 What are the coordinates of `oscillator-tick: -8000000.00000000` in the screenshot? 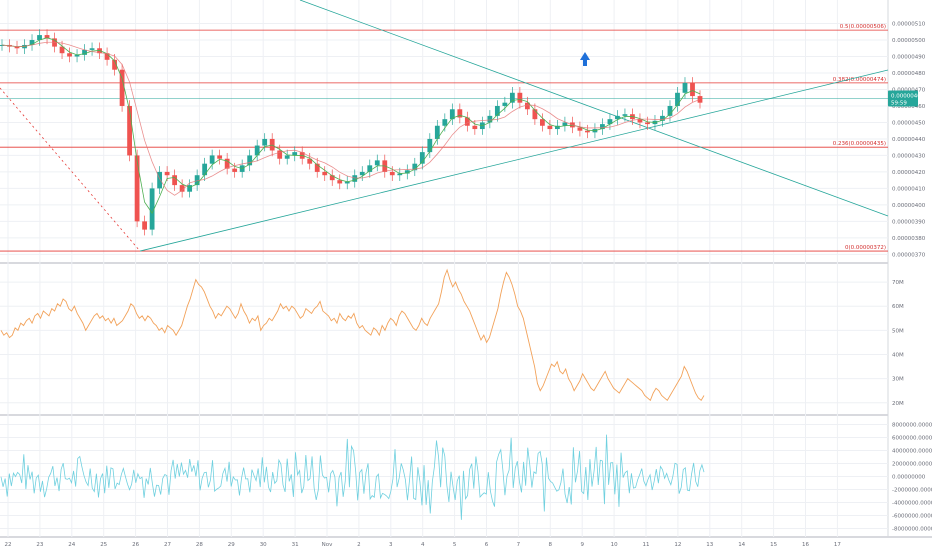 It's located at (912, 530).